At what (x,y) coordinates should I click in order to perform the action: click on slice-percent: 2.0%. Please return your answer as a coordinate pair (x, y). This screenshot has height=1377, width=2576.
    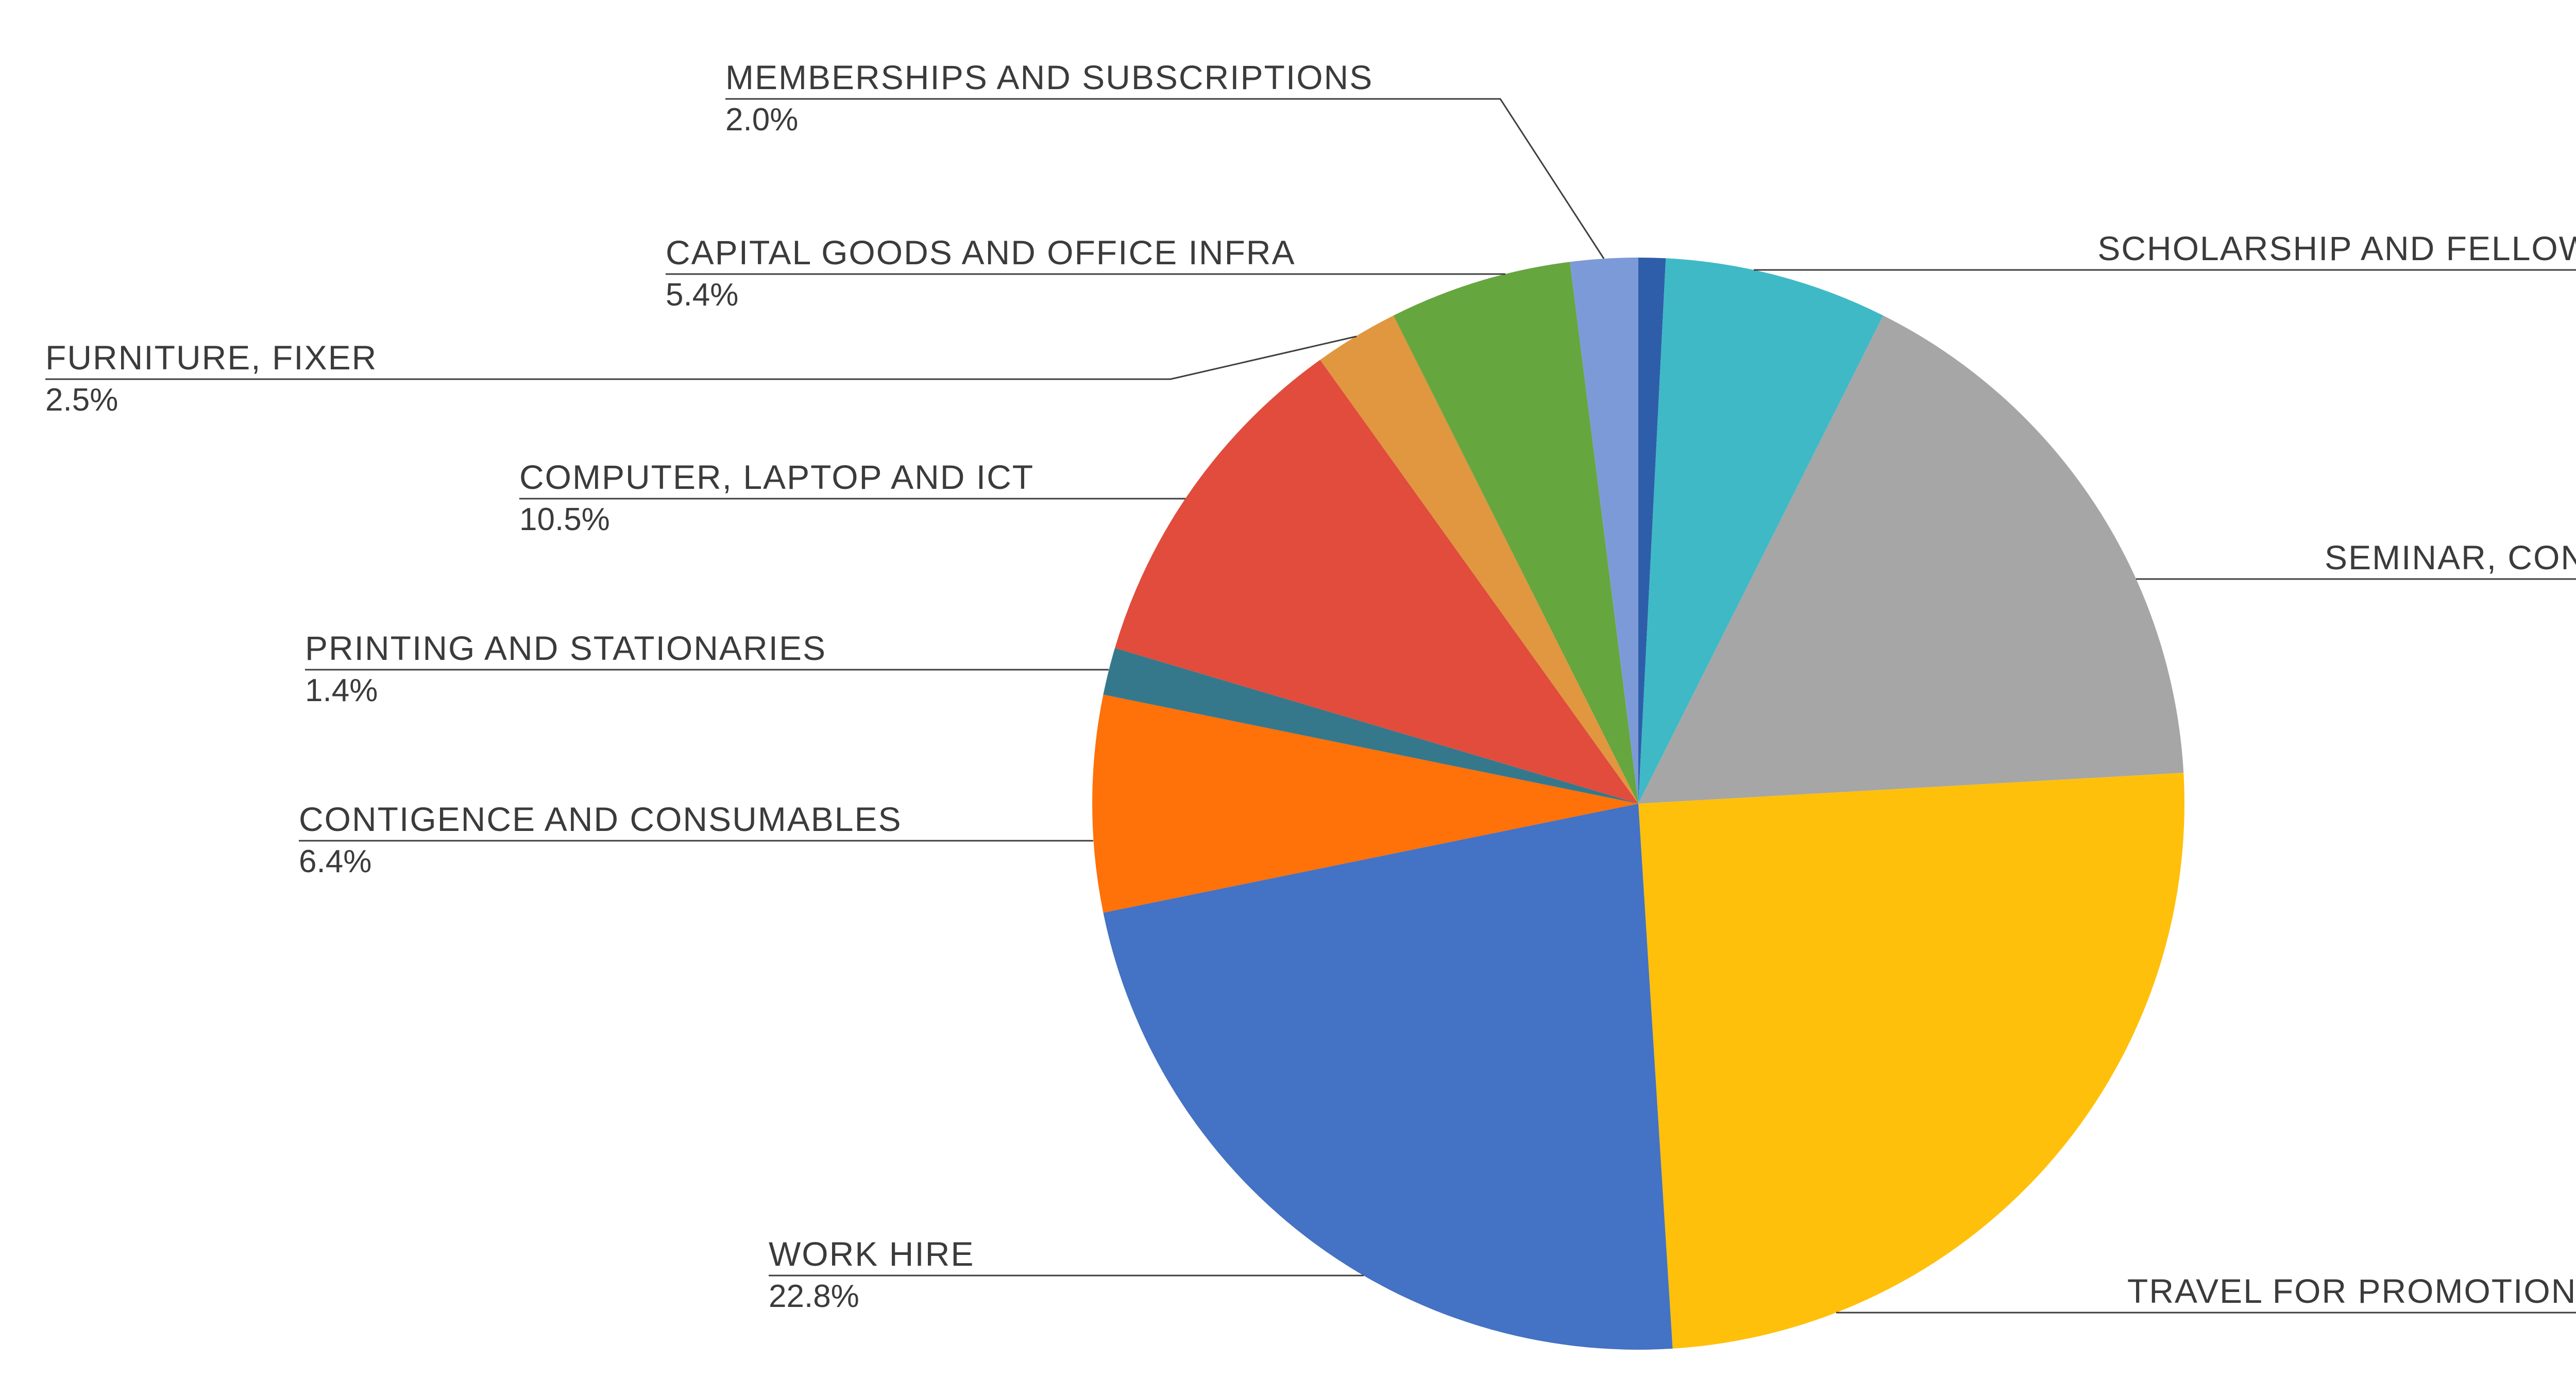
    Looking at the image, I should click on (762, 120).